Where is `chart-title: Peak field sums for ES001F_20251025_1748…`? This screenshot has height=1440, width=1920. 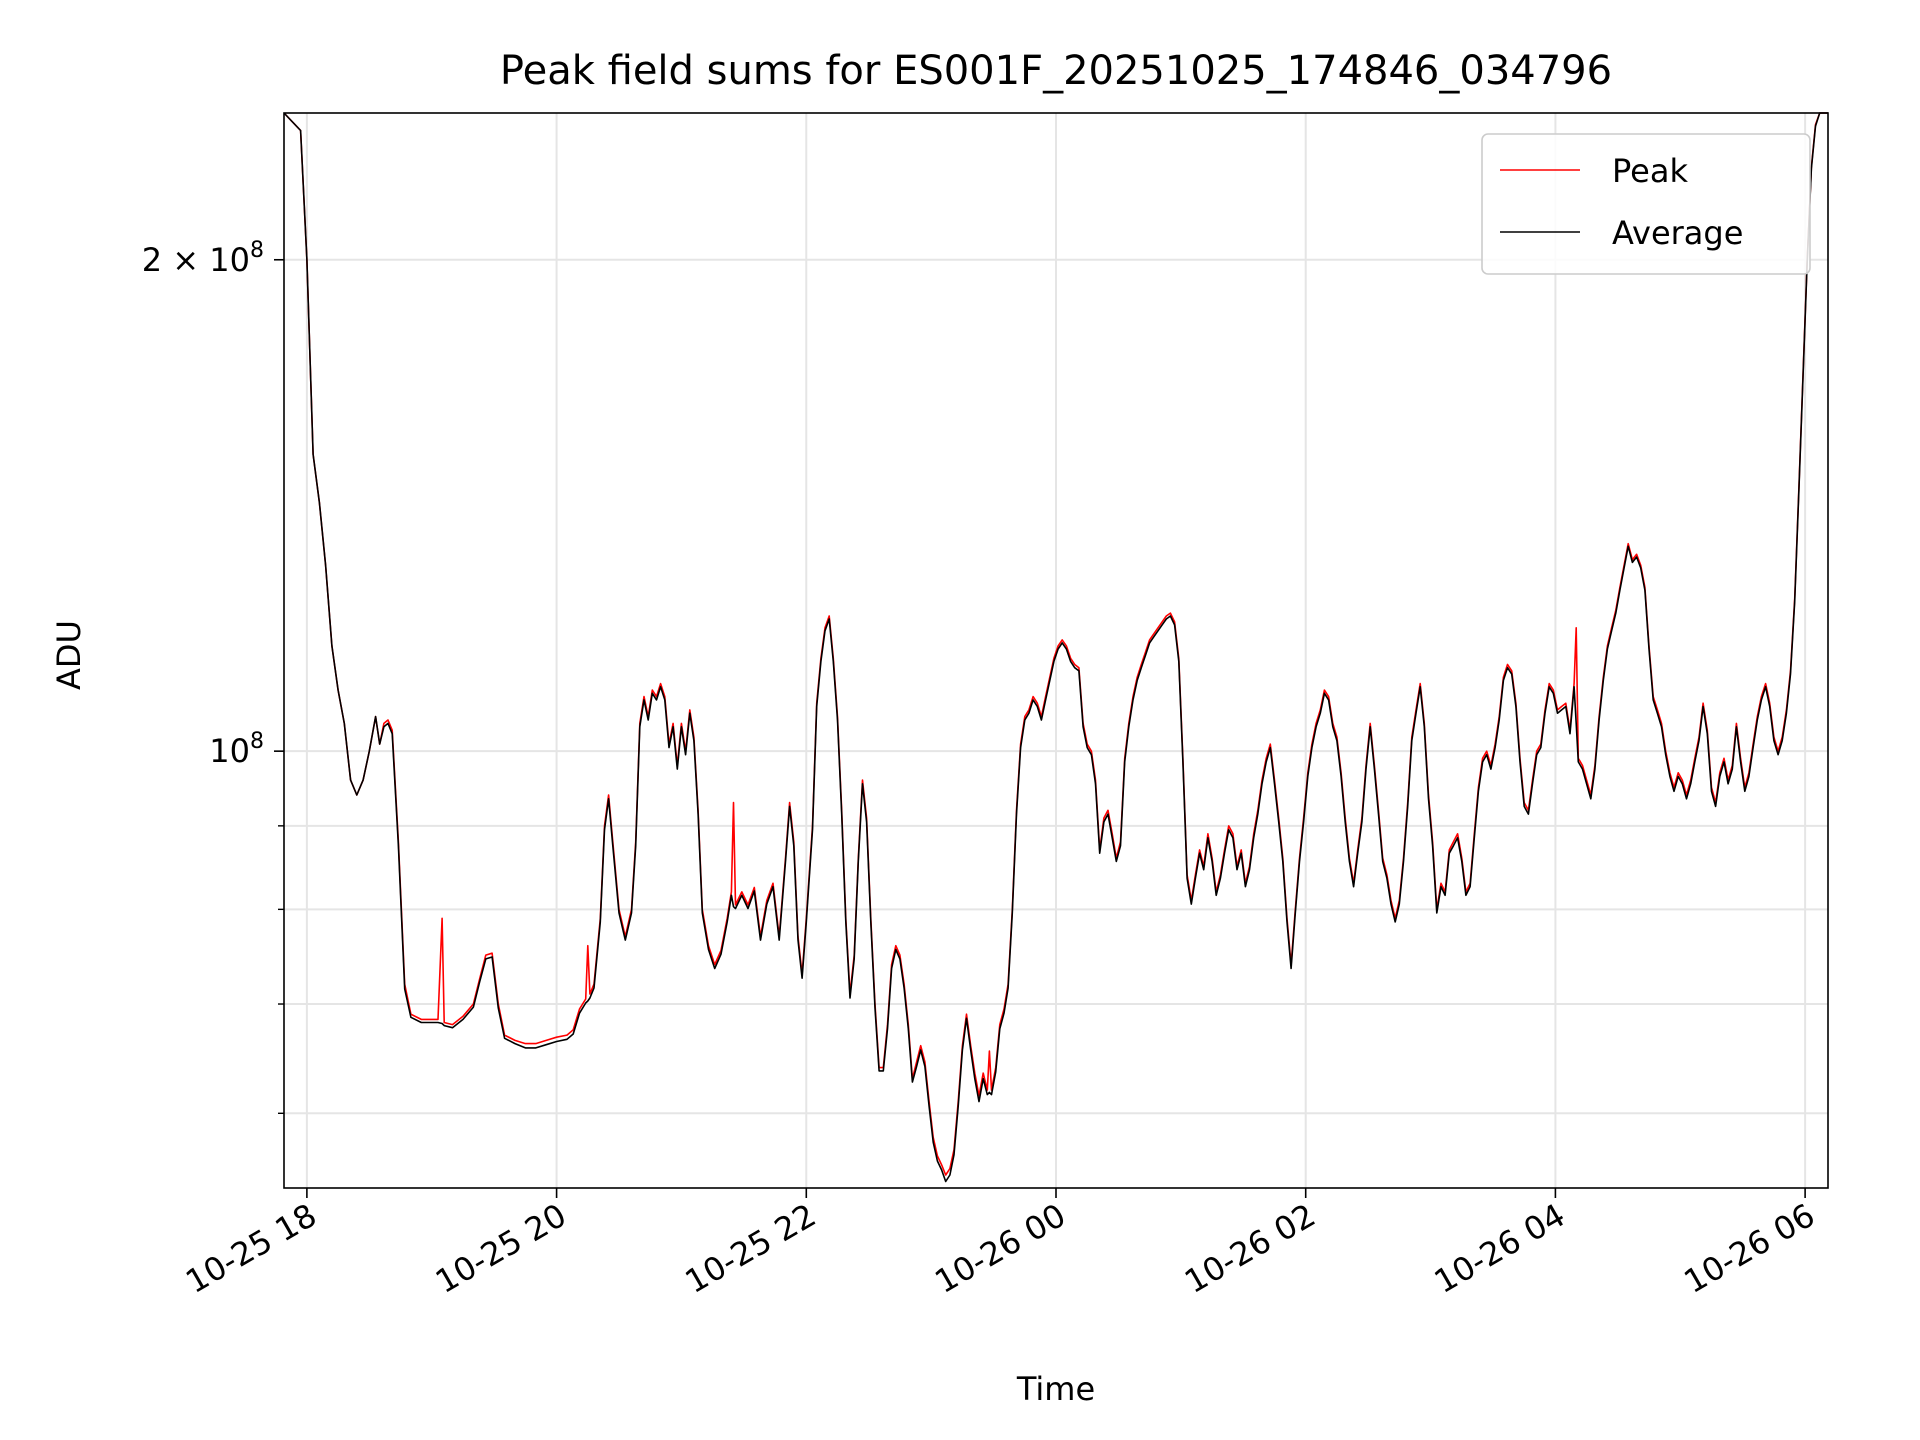 chart-title: Peak field sums for ES001F_20251025_1748… is located at coordinates (1056, 71).